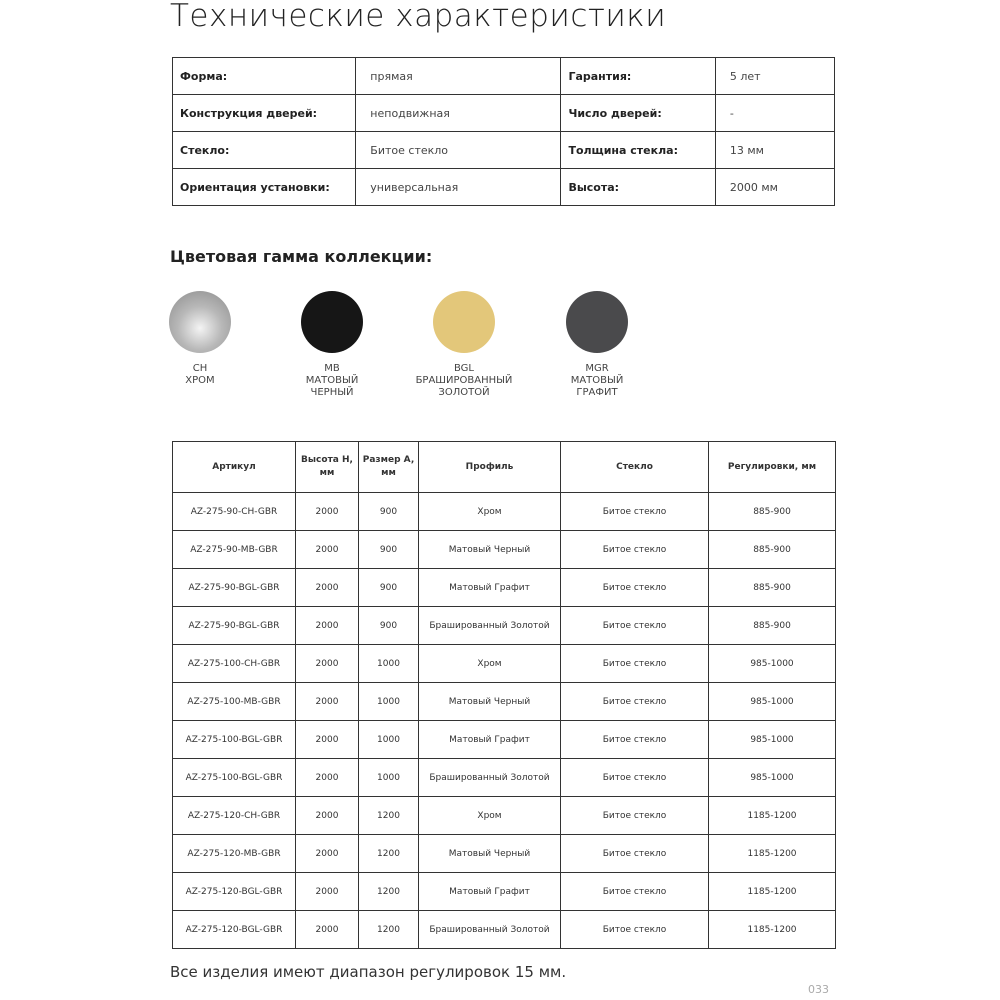 The width and height of the screenshot is (1000, 1000). What do you see at coordinates (638, 187) in the screenshot?
I see `spec-label: Высота:` at bounding box center [638, 187].